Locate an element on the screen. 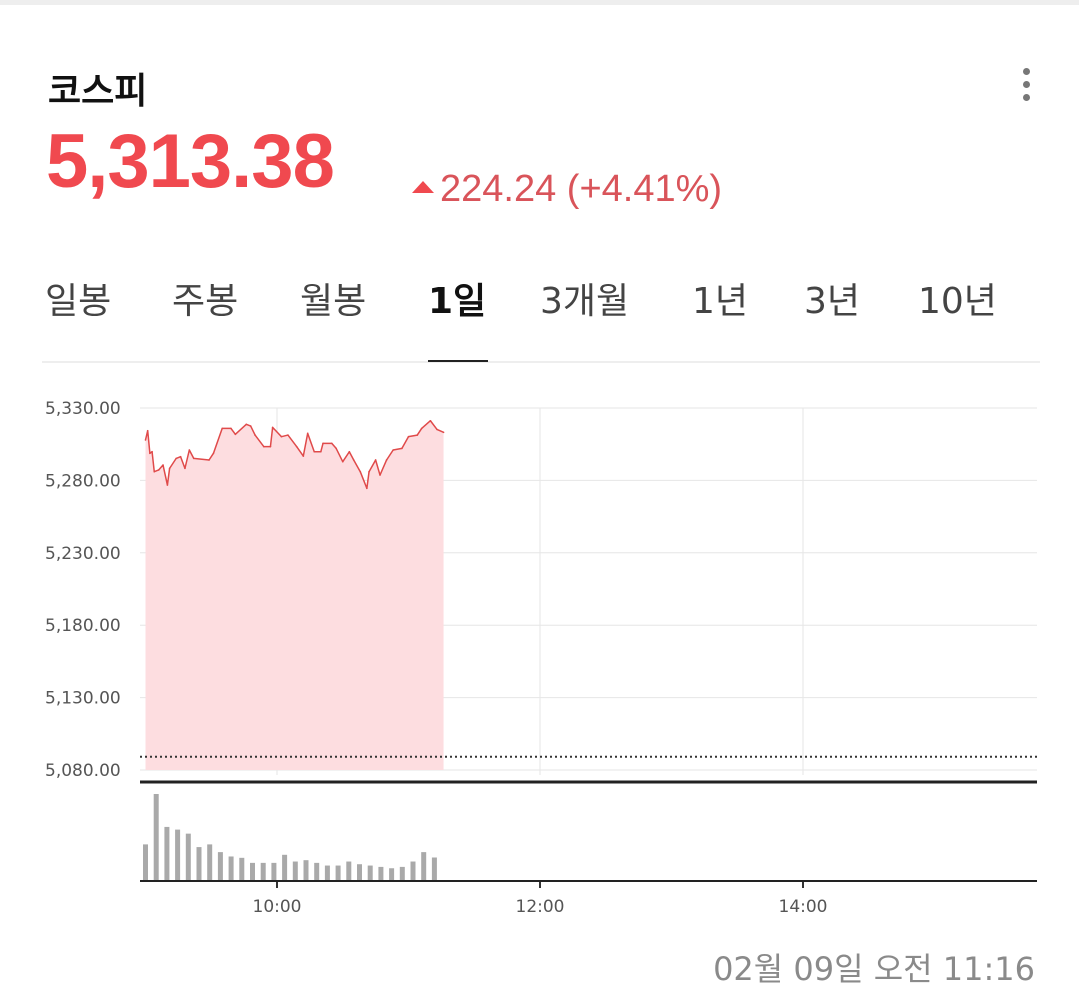 This screenshot has height=1003, width=1079. price-line is located at coordinates (294, 454).